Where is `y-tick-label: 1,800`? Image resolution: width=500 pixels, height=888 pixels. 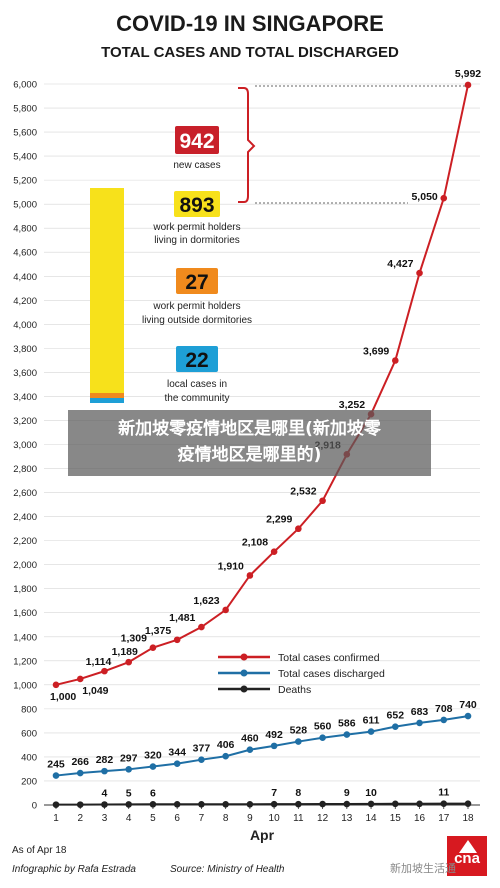 y-tick-label: 1,800 is located at coordinates (25, 589).